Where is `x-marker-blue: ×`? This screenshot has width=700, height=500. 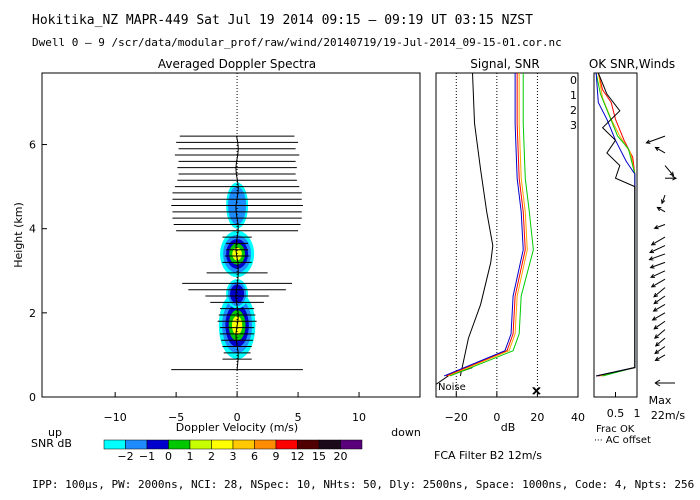
x-marker-blue: × is located at coordinates (537, 391).